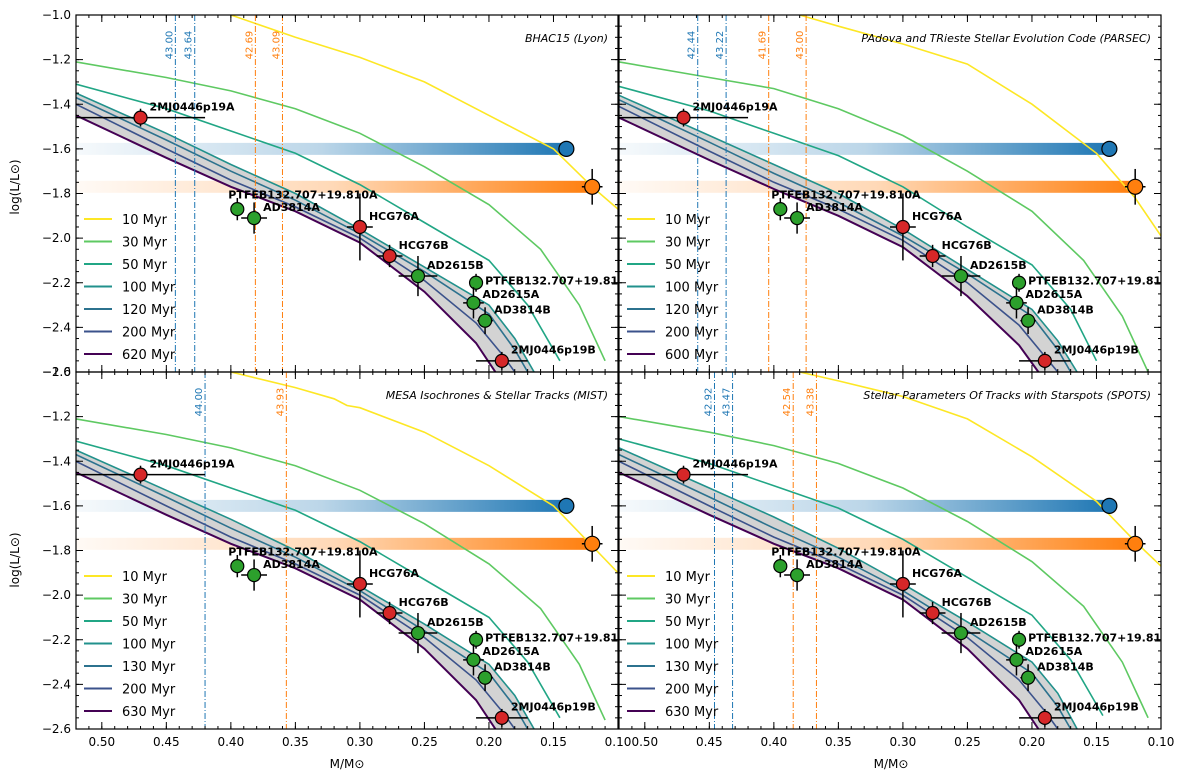  Describe the element at coordinates (249, 45) in the screenshot. I see `mass-limit-label: 42.69` at that location.